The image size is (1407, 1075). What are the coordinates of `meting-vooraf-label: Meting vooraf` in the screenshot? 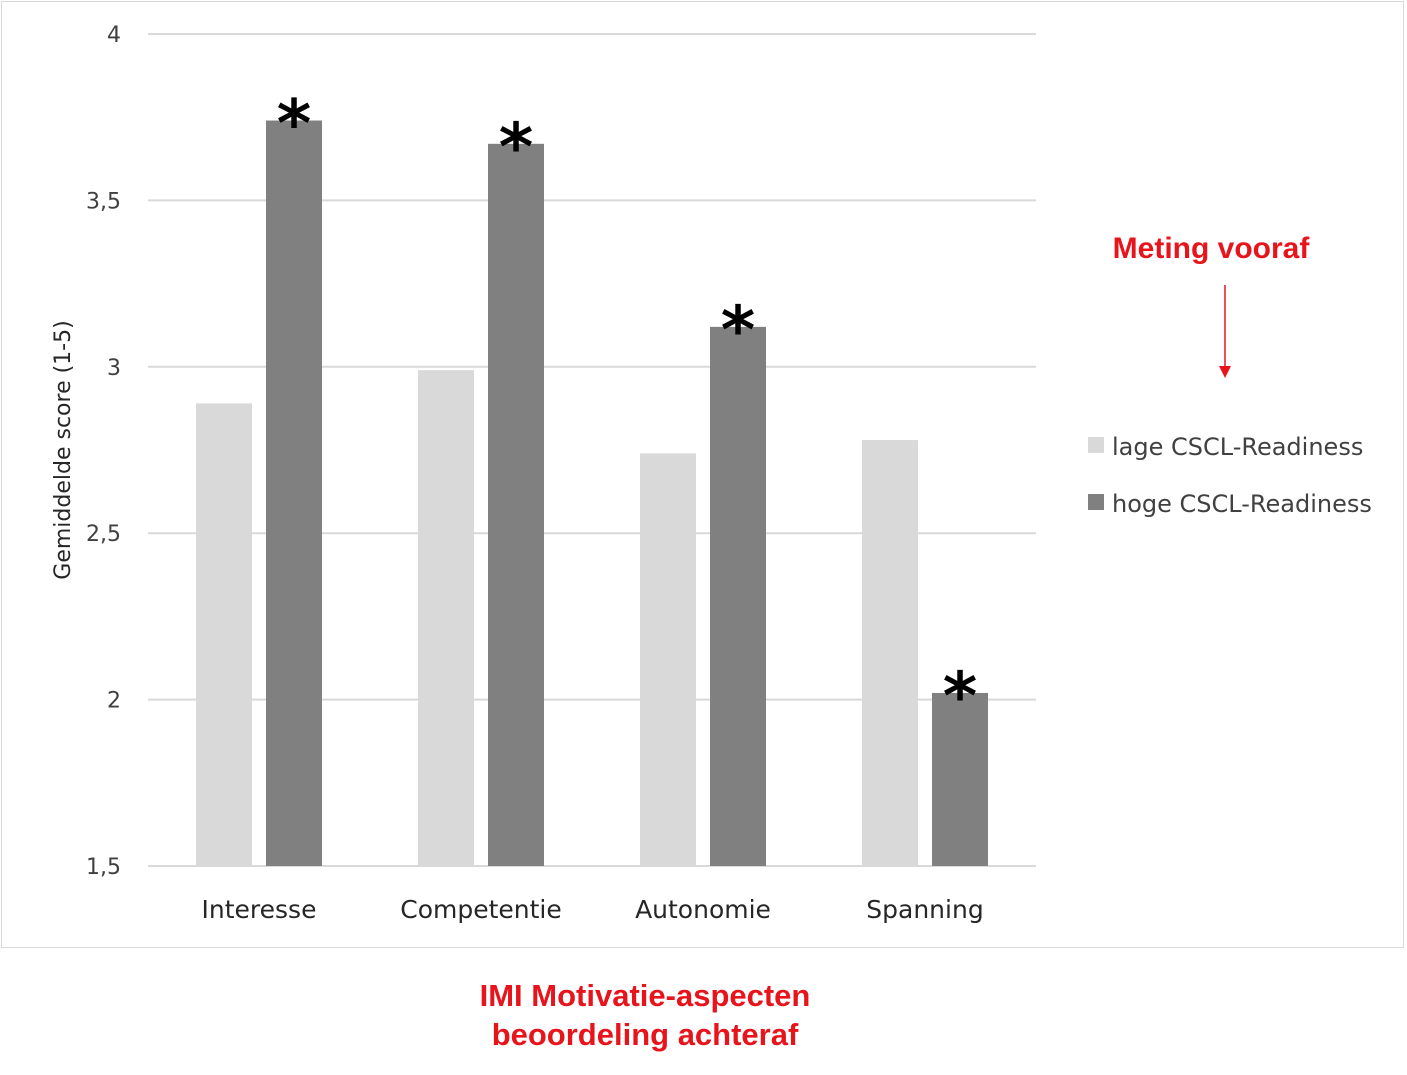 It's located at (1212, 248).